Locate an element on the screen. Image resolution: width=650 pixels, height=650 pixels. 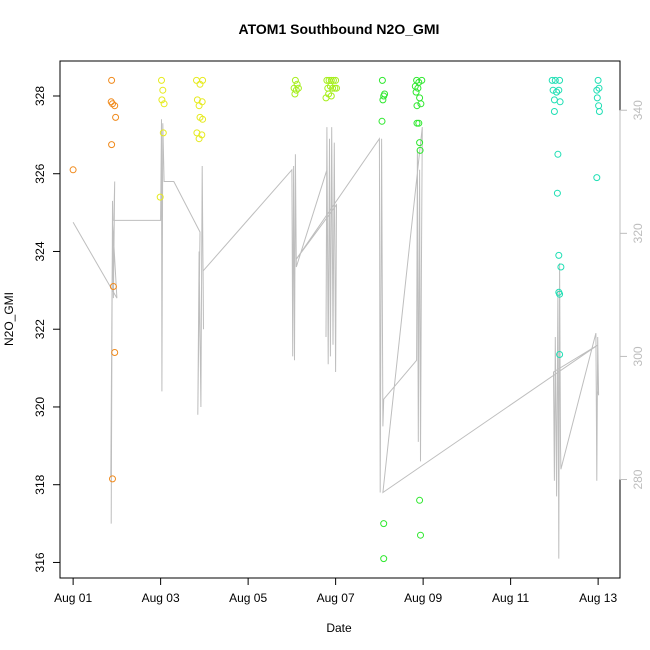
secondary-y-tick-label: 340 is located at coordinates (638, 110).